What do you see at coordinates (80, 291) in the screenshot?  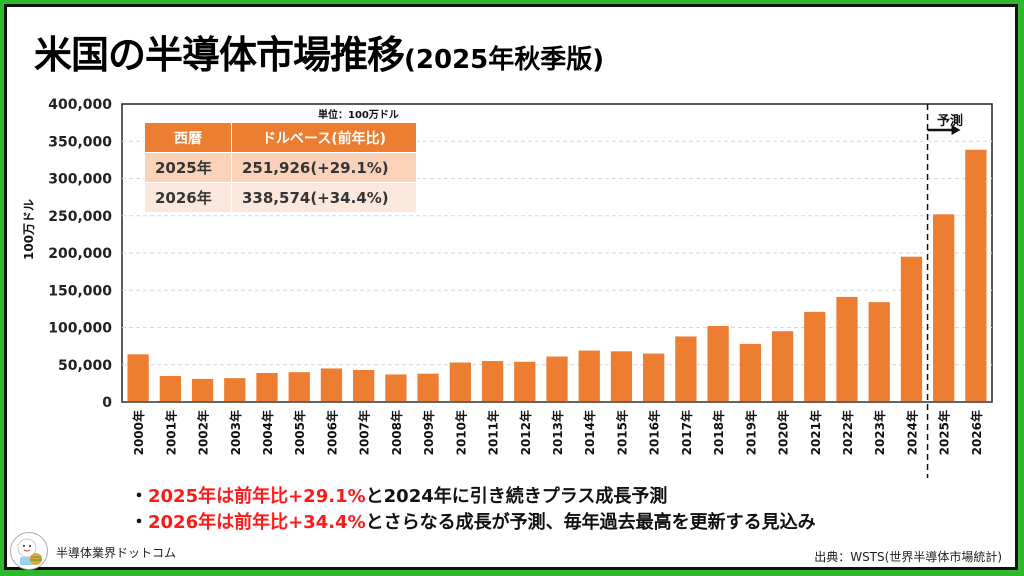 I see `y-tick-label: 150,000` at bounding box center [80, 291].